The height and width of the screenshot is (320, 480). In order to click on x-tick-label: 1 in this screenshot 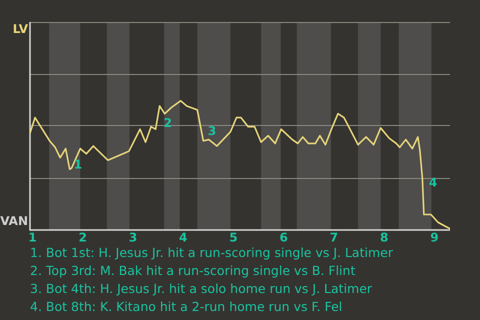, I will do `click(32, 237)`.